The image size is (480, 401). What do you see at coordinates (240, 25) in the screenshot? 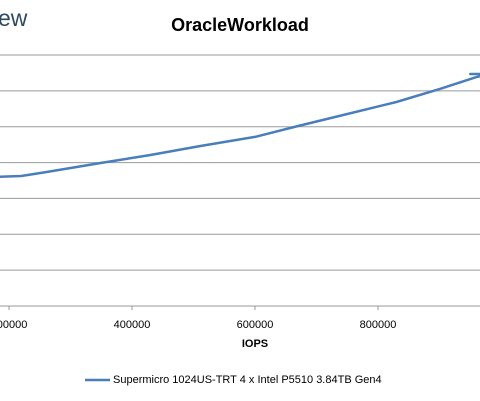
I see `chart-title: OracleWorkload` at bounding box center [240, 25].